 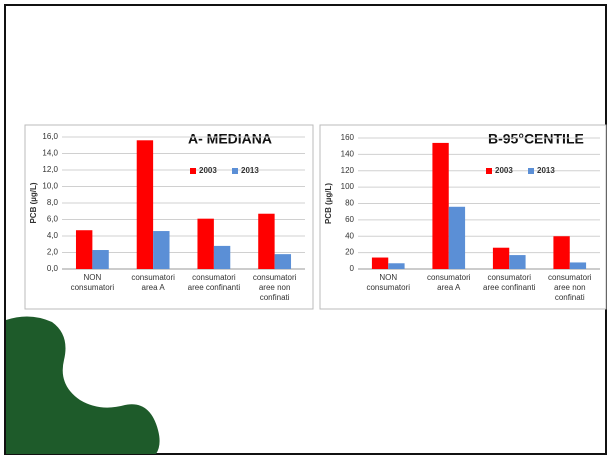 I want to click on y-tick-label: 0,0, so click(x=53, y=268).